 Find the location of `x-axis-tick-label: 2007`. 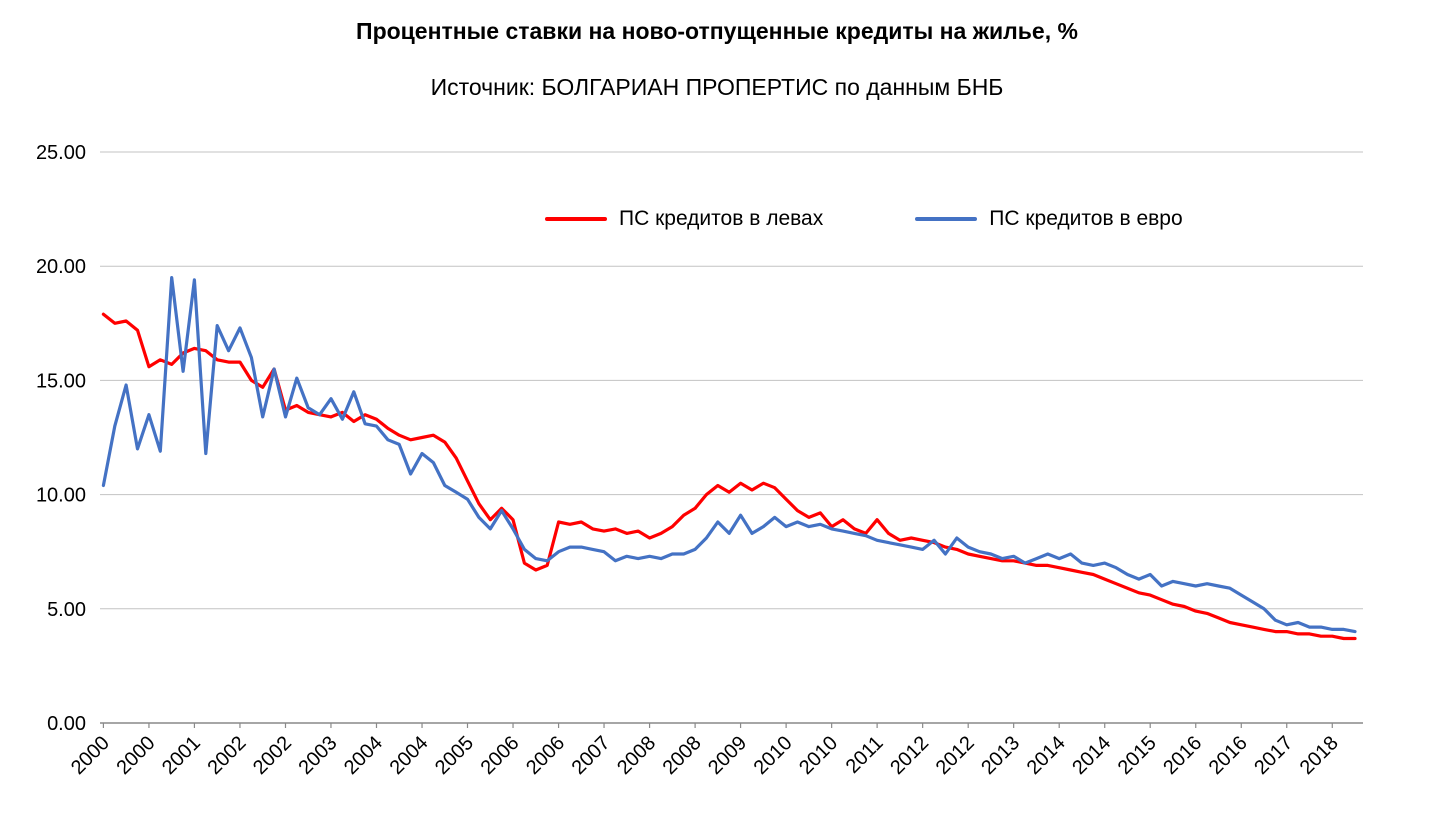

x-axis-tick-label: 2007 is located at coordinates (591, 755).